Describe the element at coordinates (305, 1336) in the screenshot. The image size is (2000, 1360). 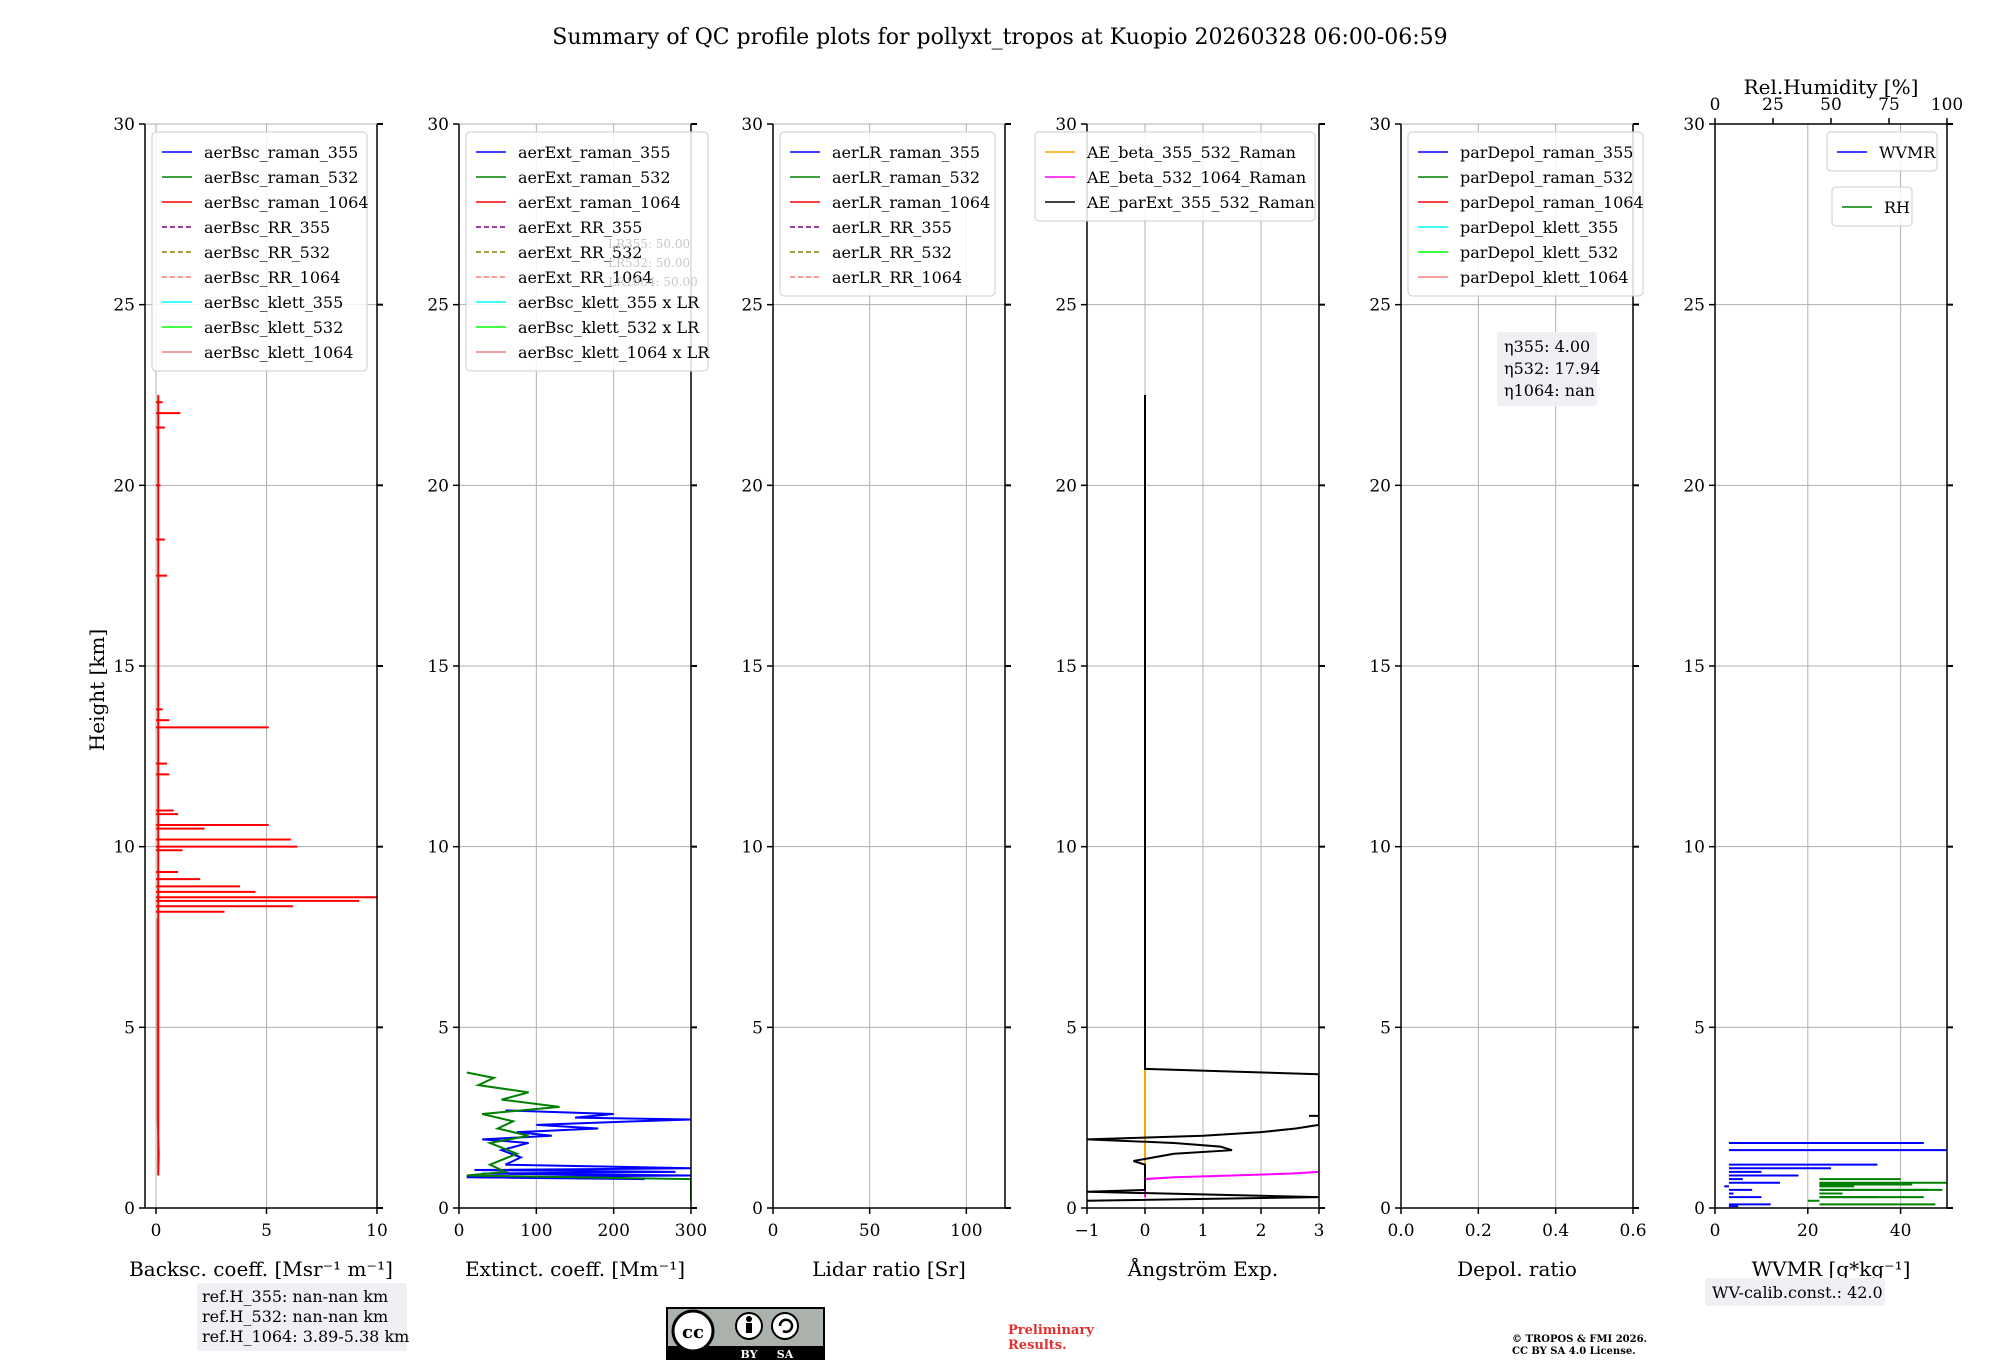
I see `refh-line: ref.H_1064: 3.89-5.38 km` at that location.